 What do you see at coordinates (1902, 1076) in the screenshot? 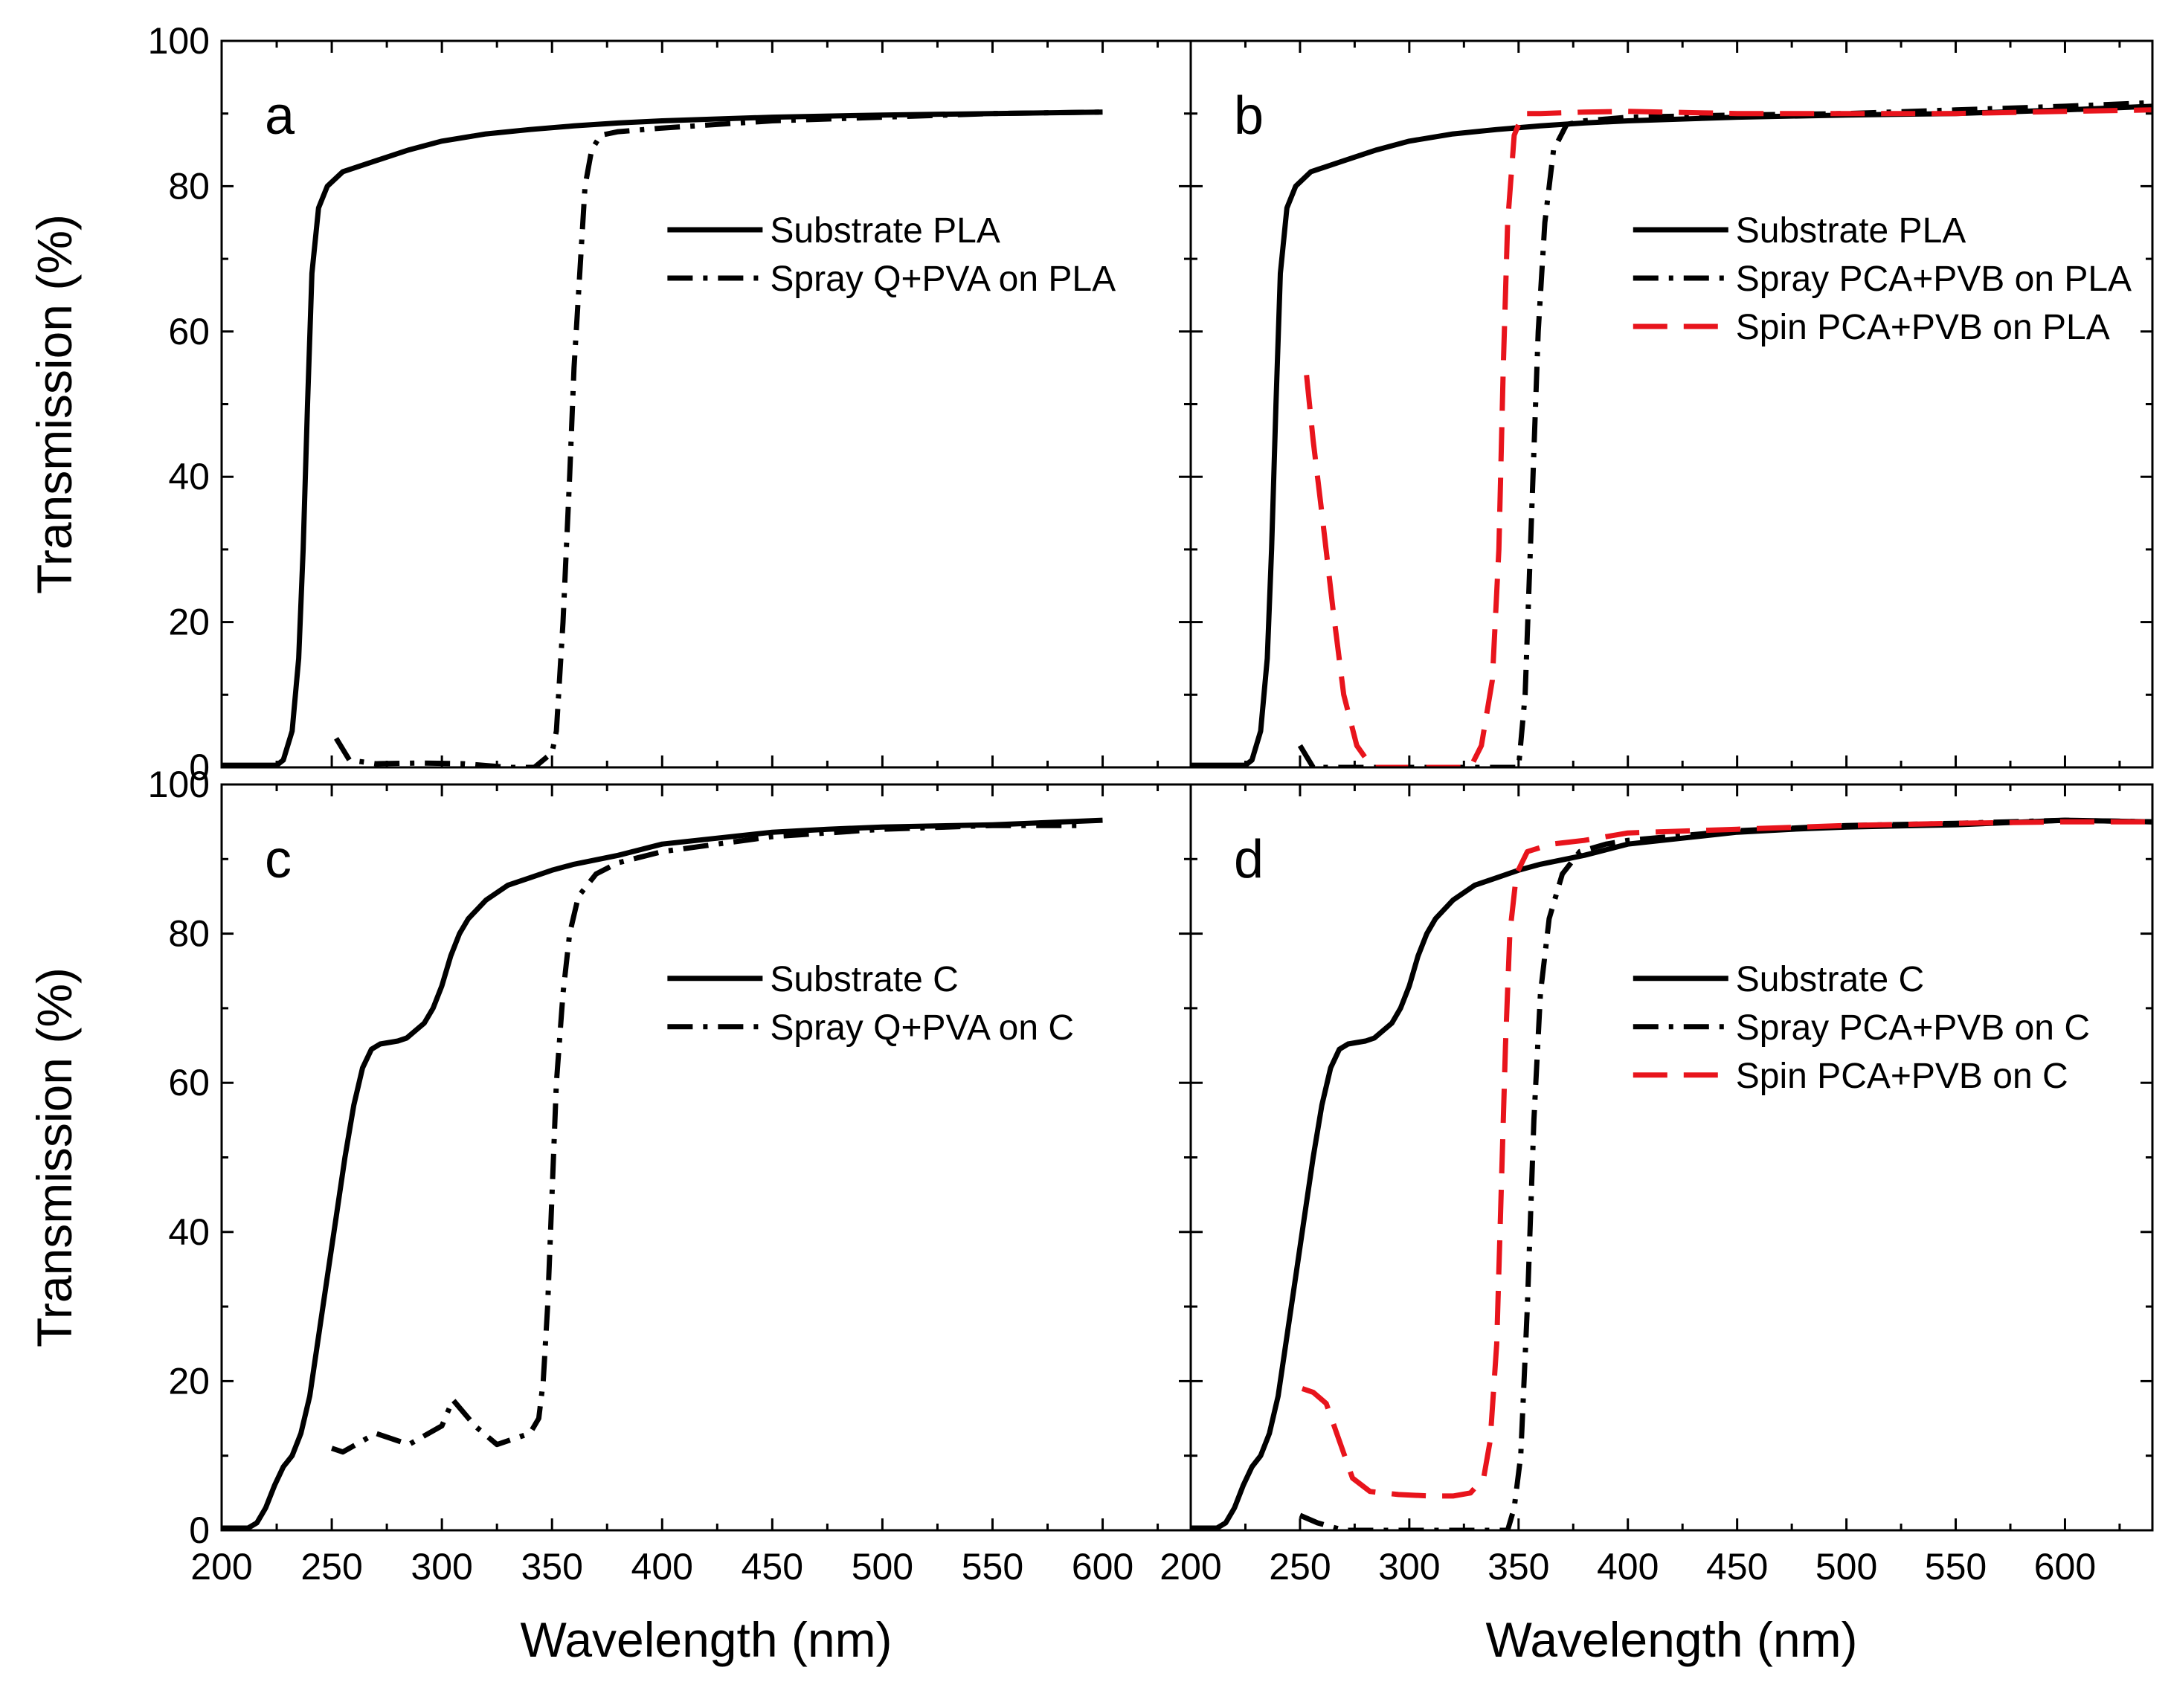
I see `legend-label: Spin PCA+PVB on C` at bounding box center [1902, 1076].